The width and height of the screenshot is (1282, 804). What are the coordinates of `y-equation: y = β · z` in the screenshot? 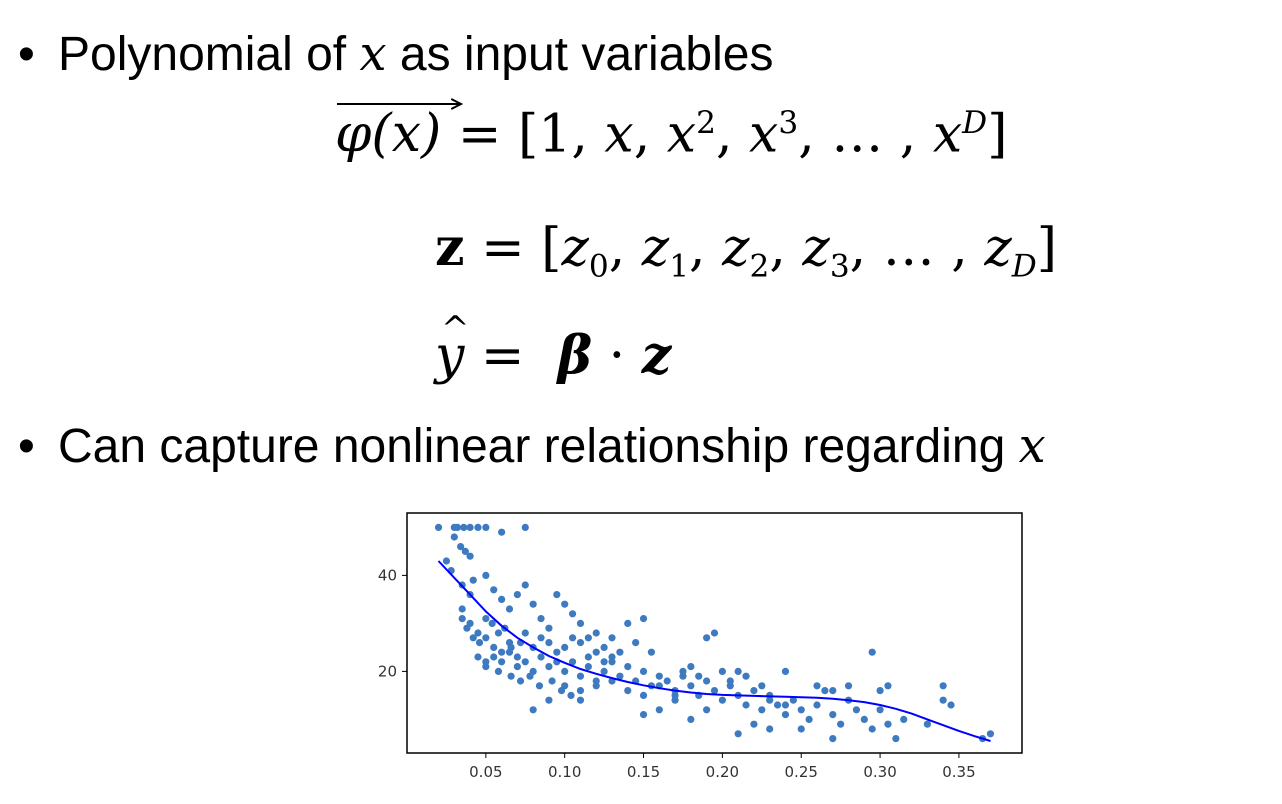 It's located at (553, 347).